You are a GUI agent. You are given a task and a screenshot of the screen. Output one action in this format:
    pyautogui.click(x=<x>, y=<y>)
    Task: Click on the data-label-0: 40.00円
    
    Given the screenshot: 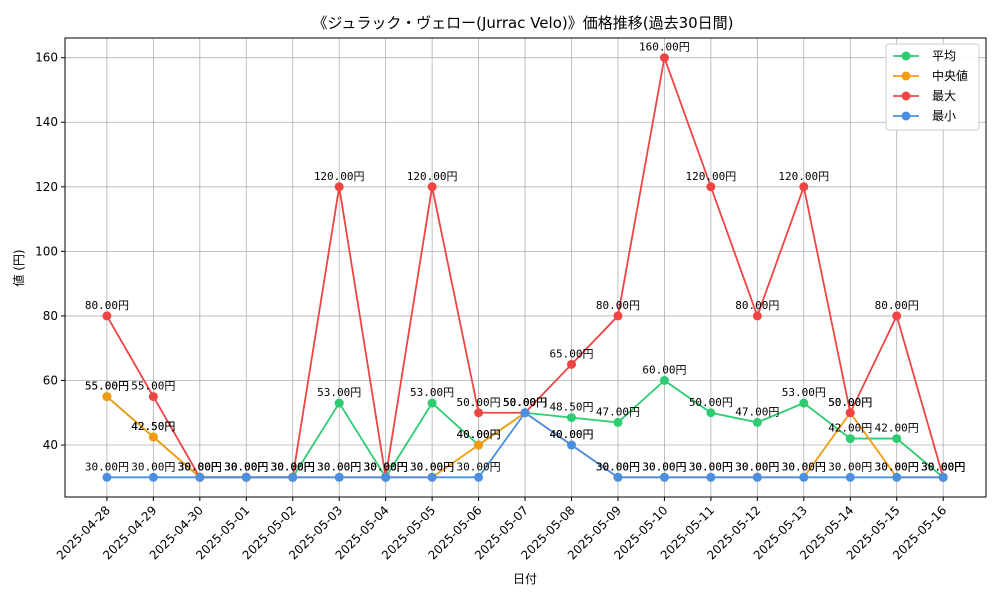 What is the action you would take?
    pyautogui.click(x=479, y=434)
    